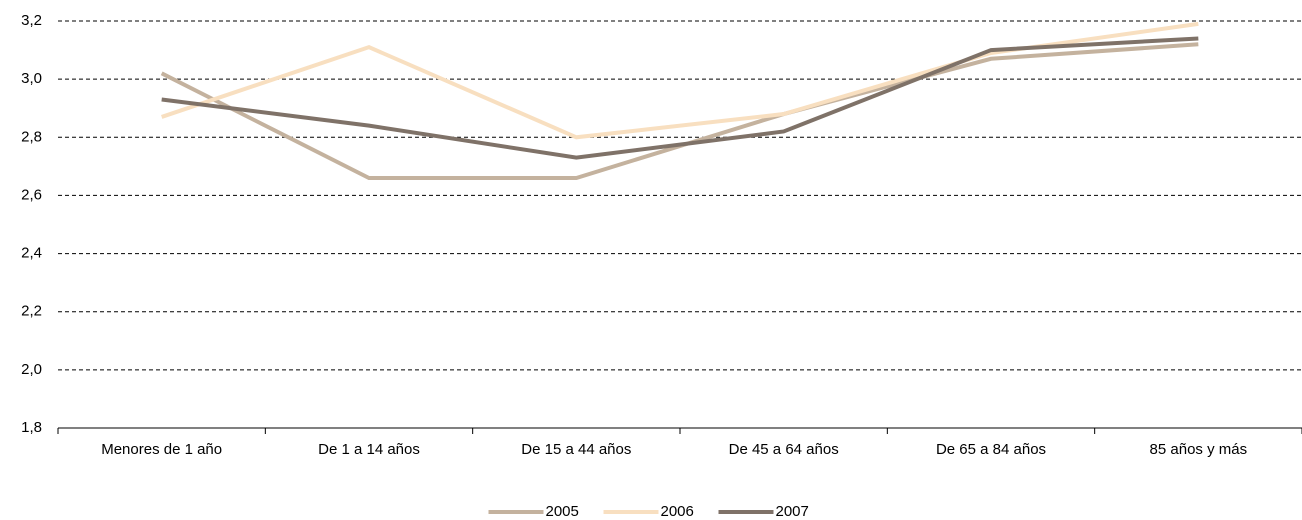 The image size is (1302, 520). I want to click on y-tick-label: 2,6, so click(31, 194).